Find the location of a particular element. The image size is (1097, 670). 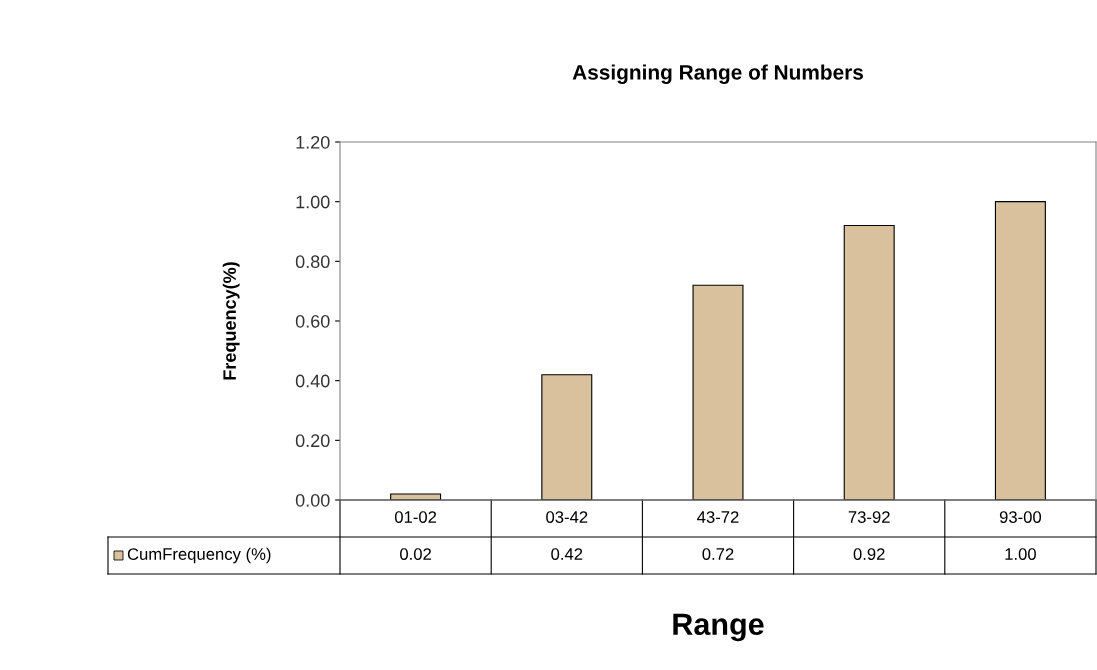

x-tick-label: 01-02 is located at coordinates (415, 517).